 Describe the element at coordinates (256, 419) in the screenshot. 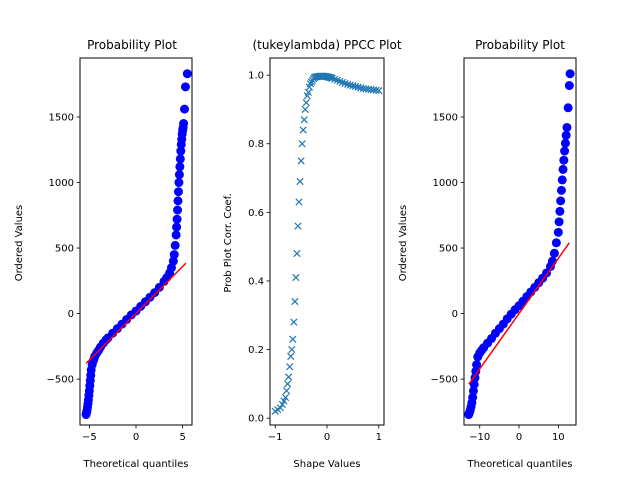

I see `y-tick-label: 0.0` at that location.